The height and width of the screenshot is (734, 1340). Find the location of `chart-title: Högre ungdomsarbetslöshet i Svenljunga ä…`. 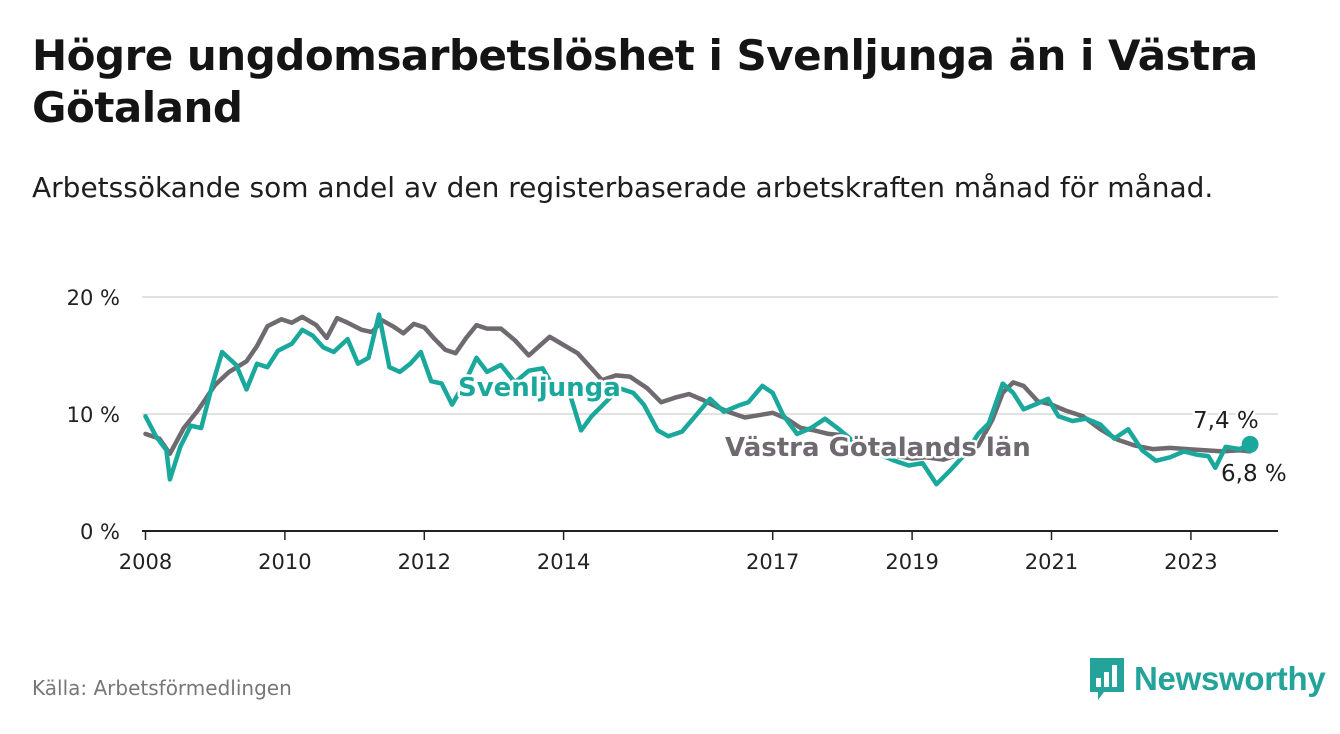

chart-title: Högre ungdomsarbetslöshet i Svenljunga ä… is located at coordinates (645, 81).